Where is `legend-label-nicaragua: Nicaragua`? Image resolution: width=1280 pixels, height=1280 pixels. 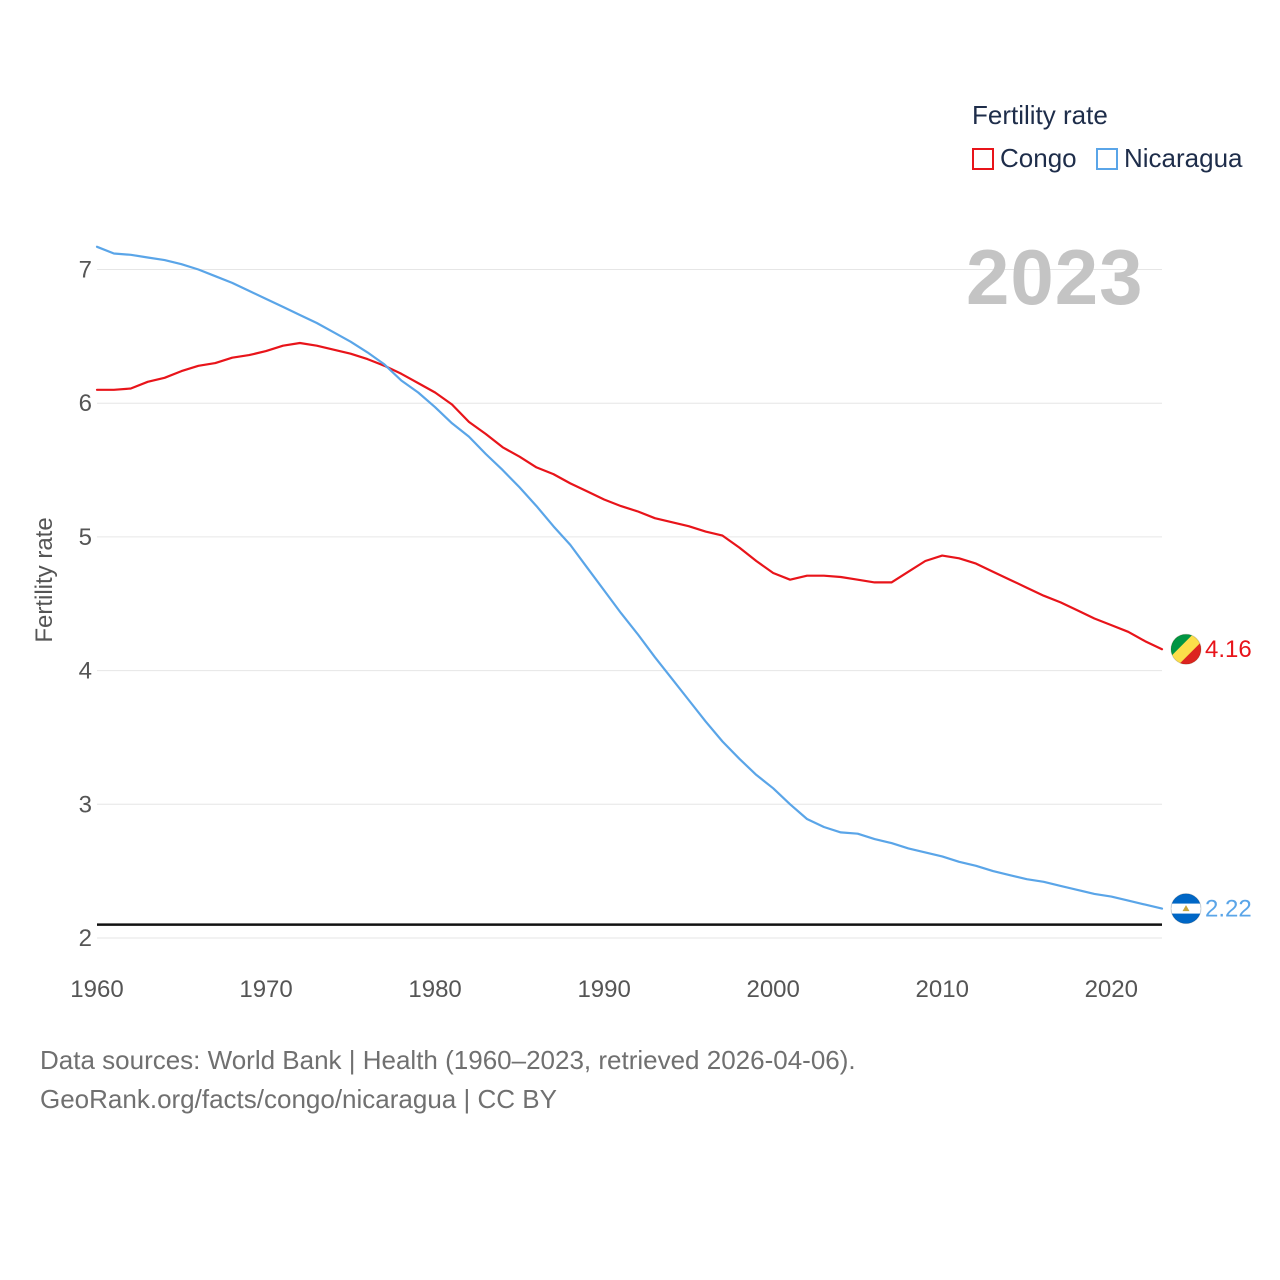 legend-label-nicaragua: Nicaragua is located at coordinates (1183, 158).